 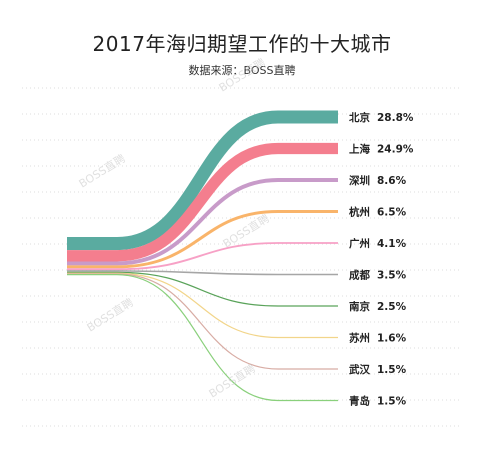 What do you see at coordinates (392, 339) in the screenshot?
I see `value-label: 1.6%` at bounding box center [392, 339].